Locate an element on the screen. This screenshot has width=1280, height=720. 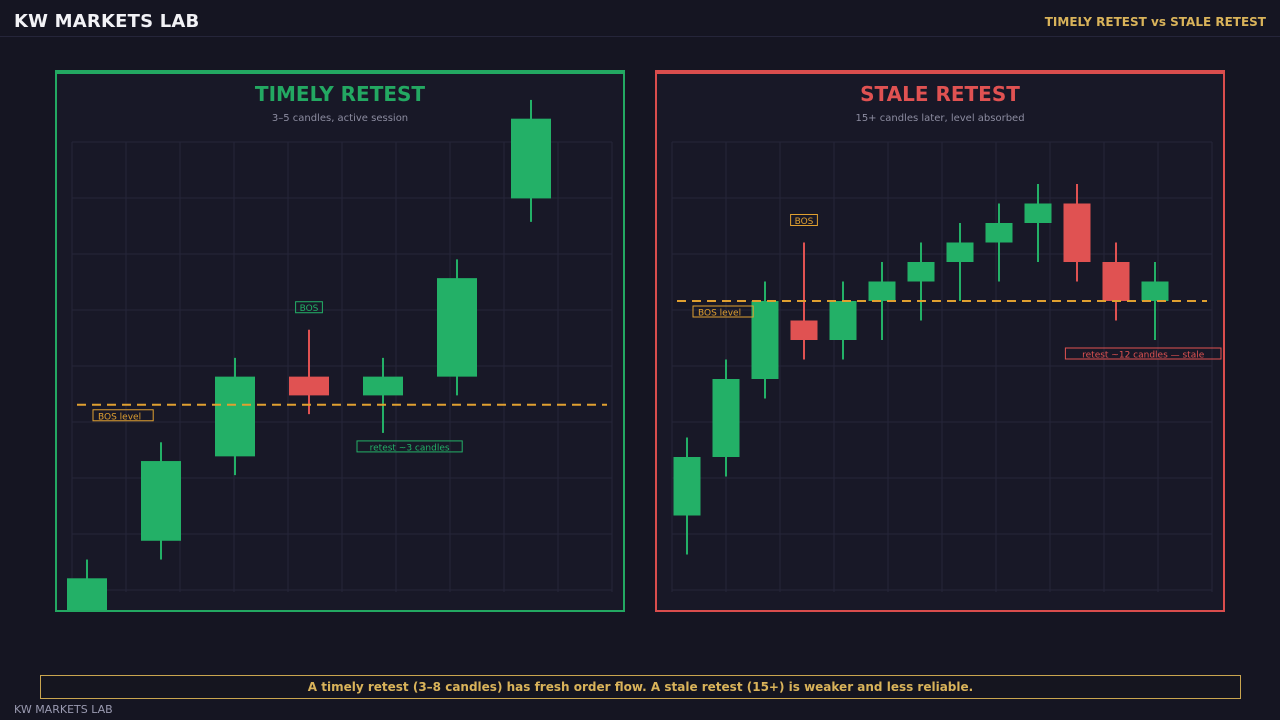
stale-bos-level-label-box is located at coordinates (723, 311).